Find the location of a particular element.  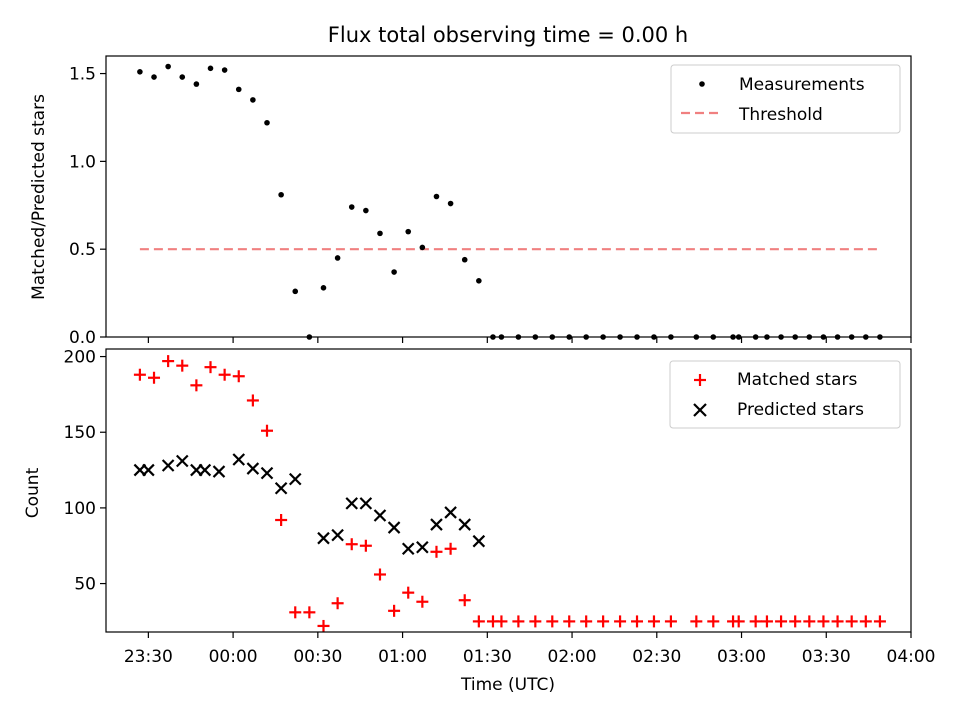

bottom-legend-box is located at coordinates (785, 394).